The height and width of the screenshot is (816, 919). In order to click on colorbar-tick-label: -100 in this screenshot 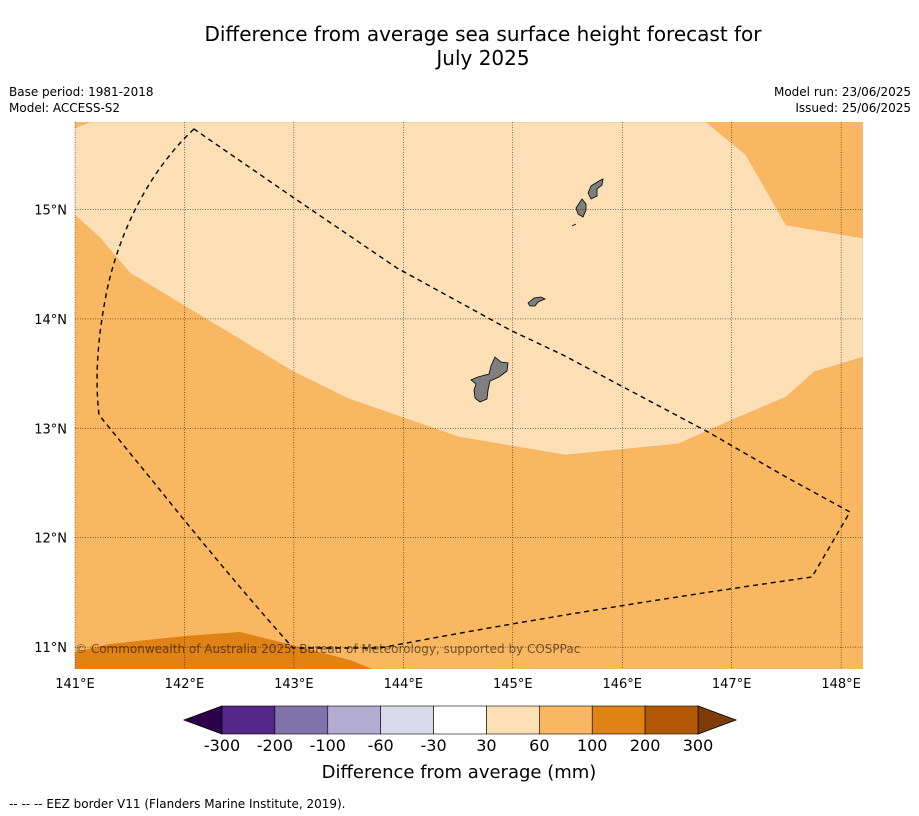, I will do `click(328, 745)`.